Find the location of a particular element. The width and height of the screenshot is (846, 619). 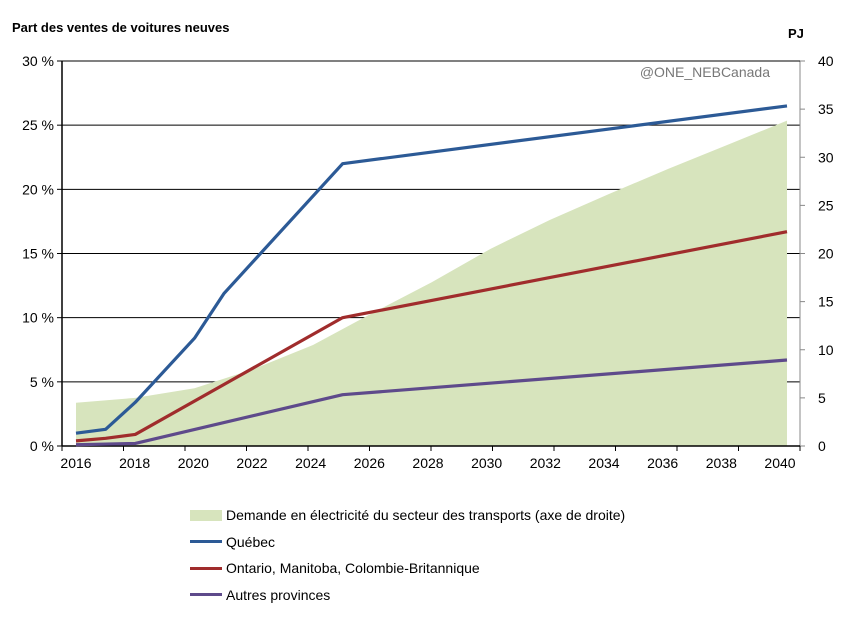

legend-item-quebec: Québec is located at coordinates (407, 542).